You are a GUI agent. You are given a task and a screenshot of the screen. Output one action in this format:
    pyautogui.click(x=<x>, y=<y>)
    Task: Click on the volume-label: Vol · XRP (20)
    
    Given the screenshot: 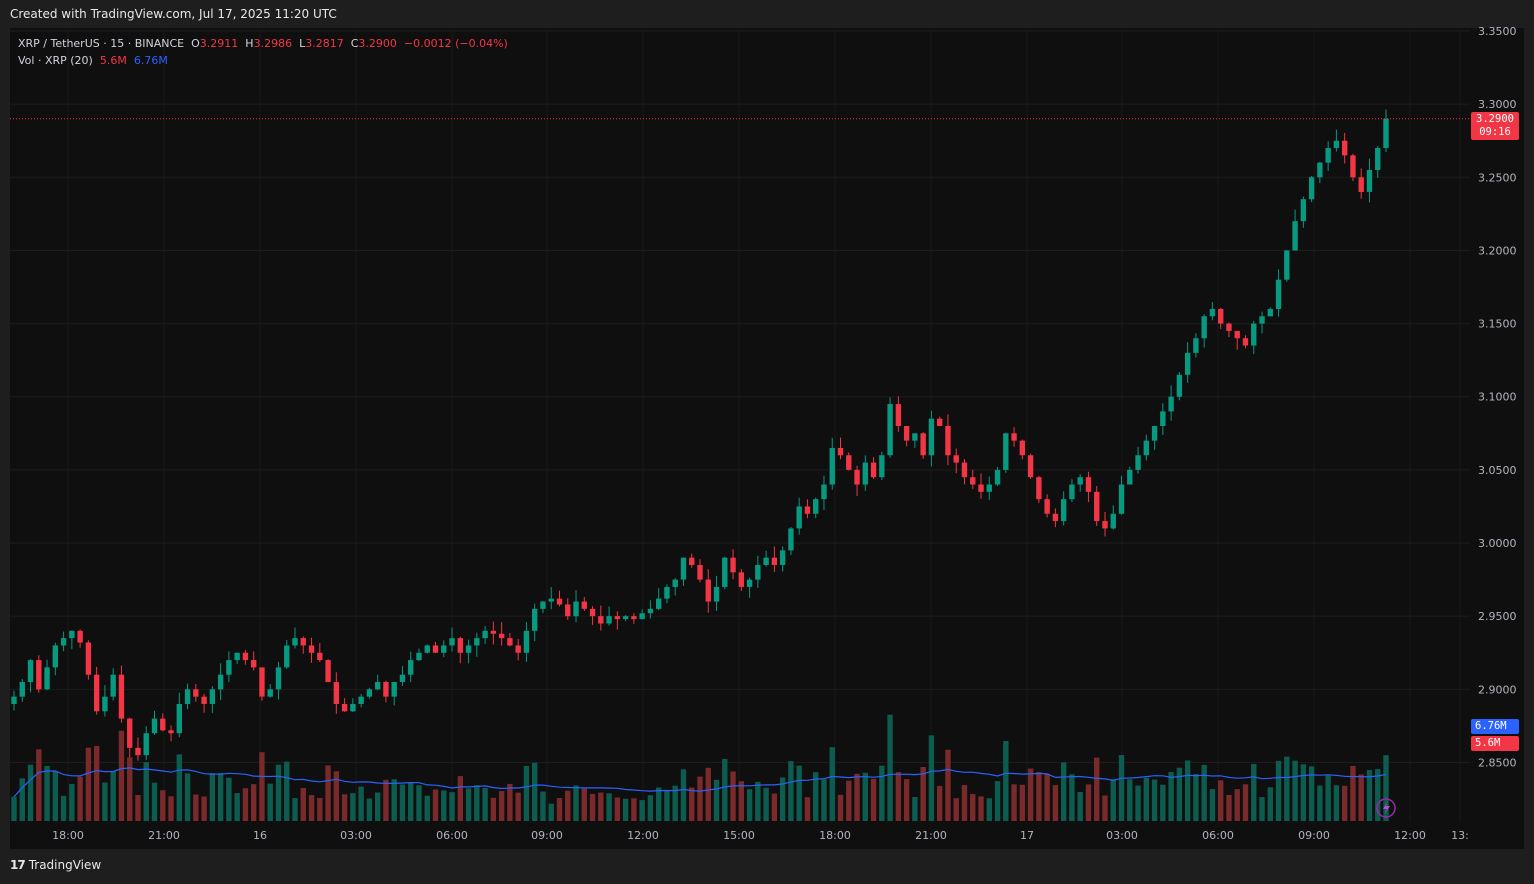 What is the action you would take?
    pyautogui.click(x=55, y=60)
    